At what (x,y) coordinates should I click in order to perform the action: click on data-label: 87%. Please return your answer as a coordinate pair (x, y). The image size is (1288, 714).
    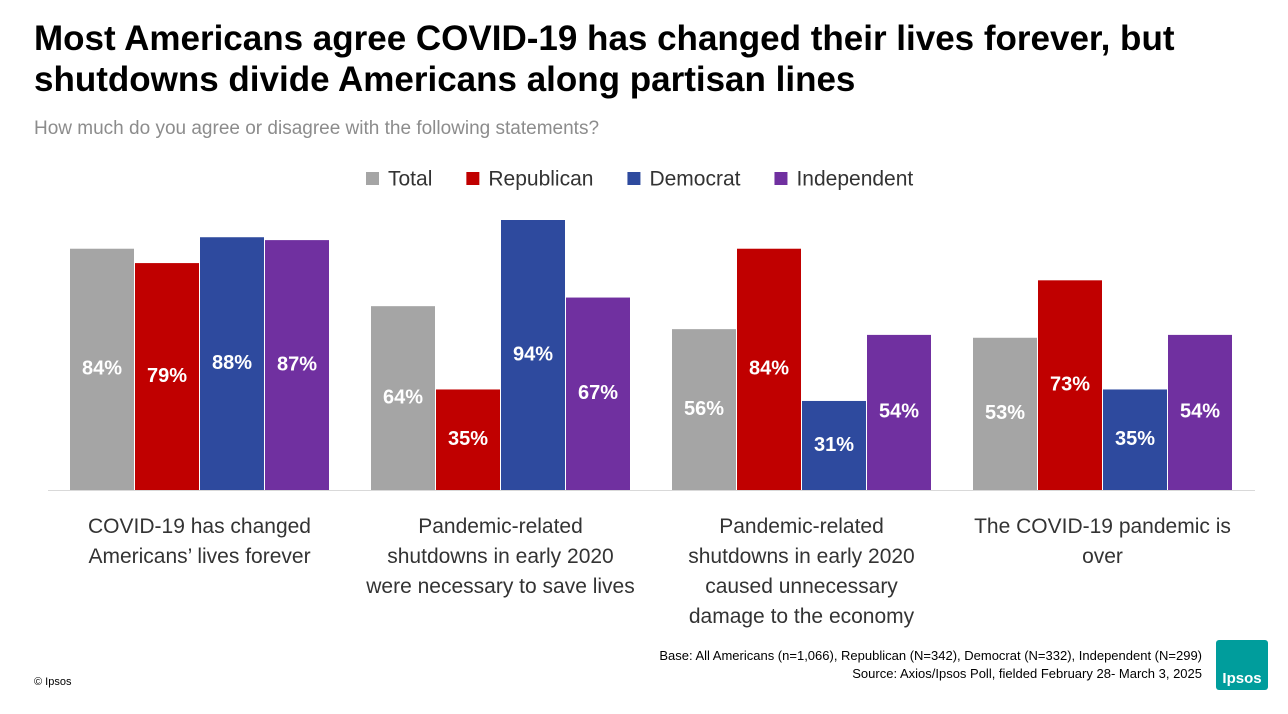
    Looking at the image, I should click on (297, 364).